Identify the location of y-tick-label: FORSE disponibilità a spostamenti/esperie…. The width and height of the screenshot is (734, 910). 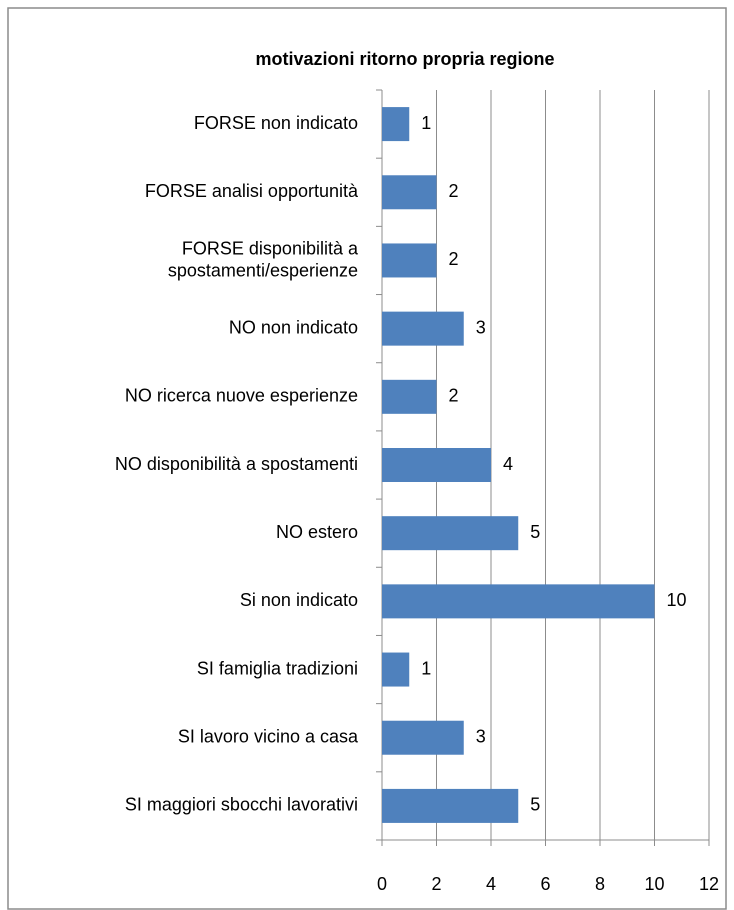
(263, 259).